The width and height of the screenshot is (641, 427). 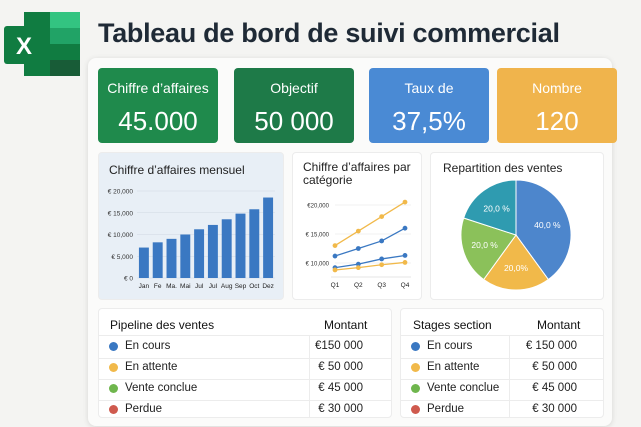 I want to click on x-tick-label: Dez, so click(x=268, y=286).